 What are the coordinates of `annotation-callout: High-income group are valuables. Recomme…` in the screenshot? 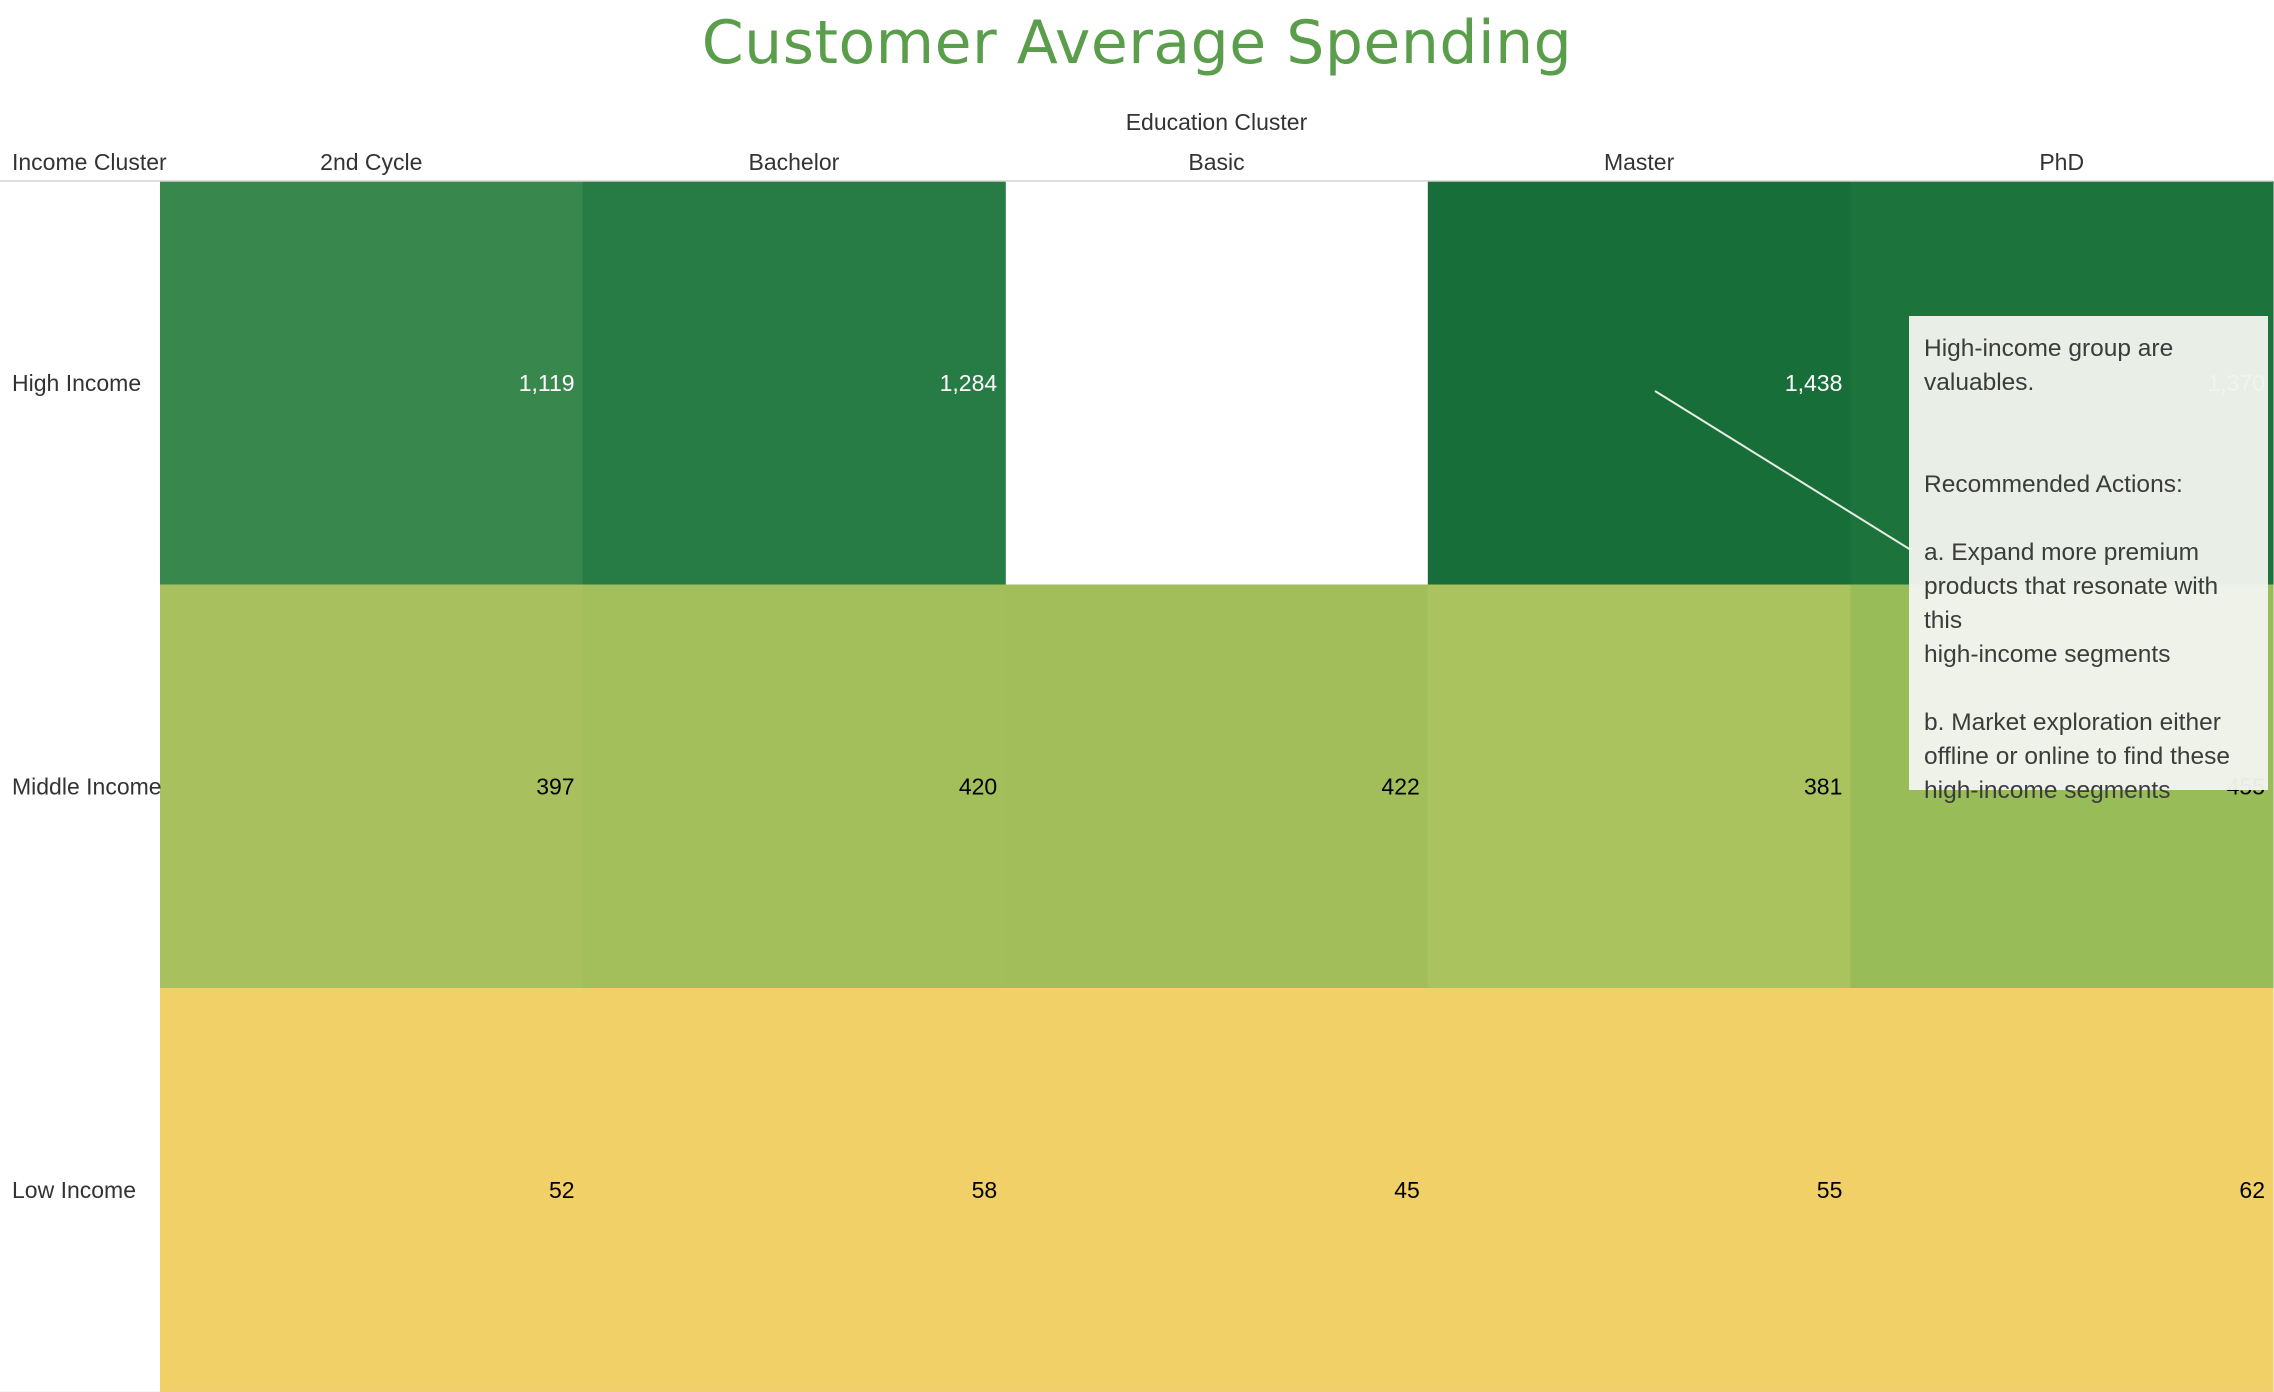 It's located at (2088, 560).